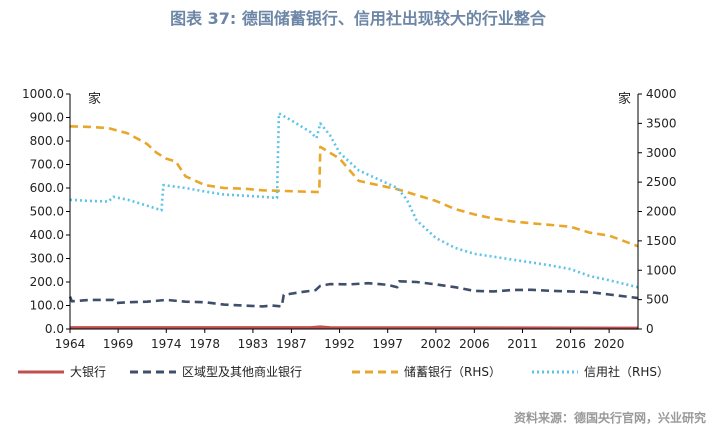  What do you see at coordinates (47, 165) in the screenshot?
I see `left-y-tick-label: 700.0` at bounding box center [47, 165].